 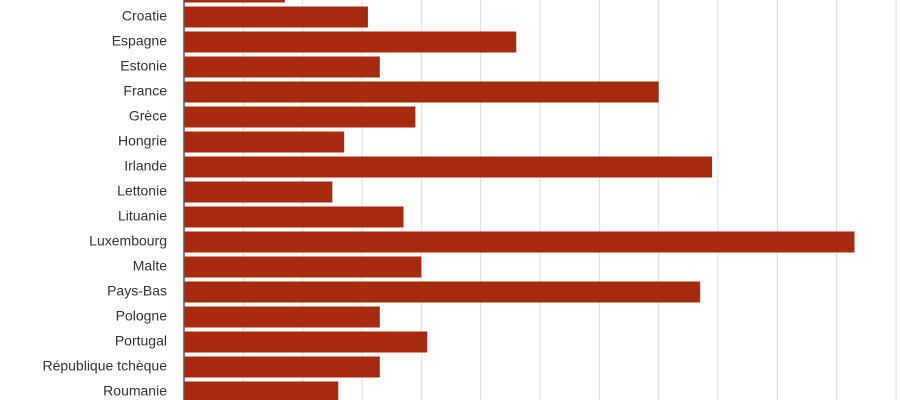 What do you see at coordinates (139, 41) in the screenshot?
I see `y-tick-label: Espagne` at bounding box center [139, 41].